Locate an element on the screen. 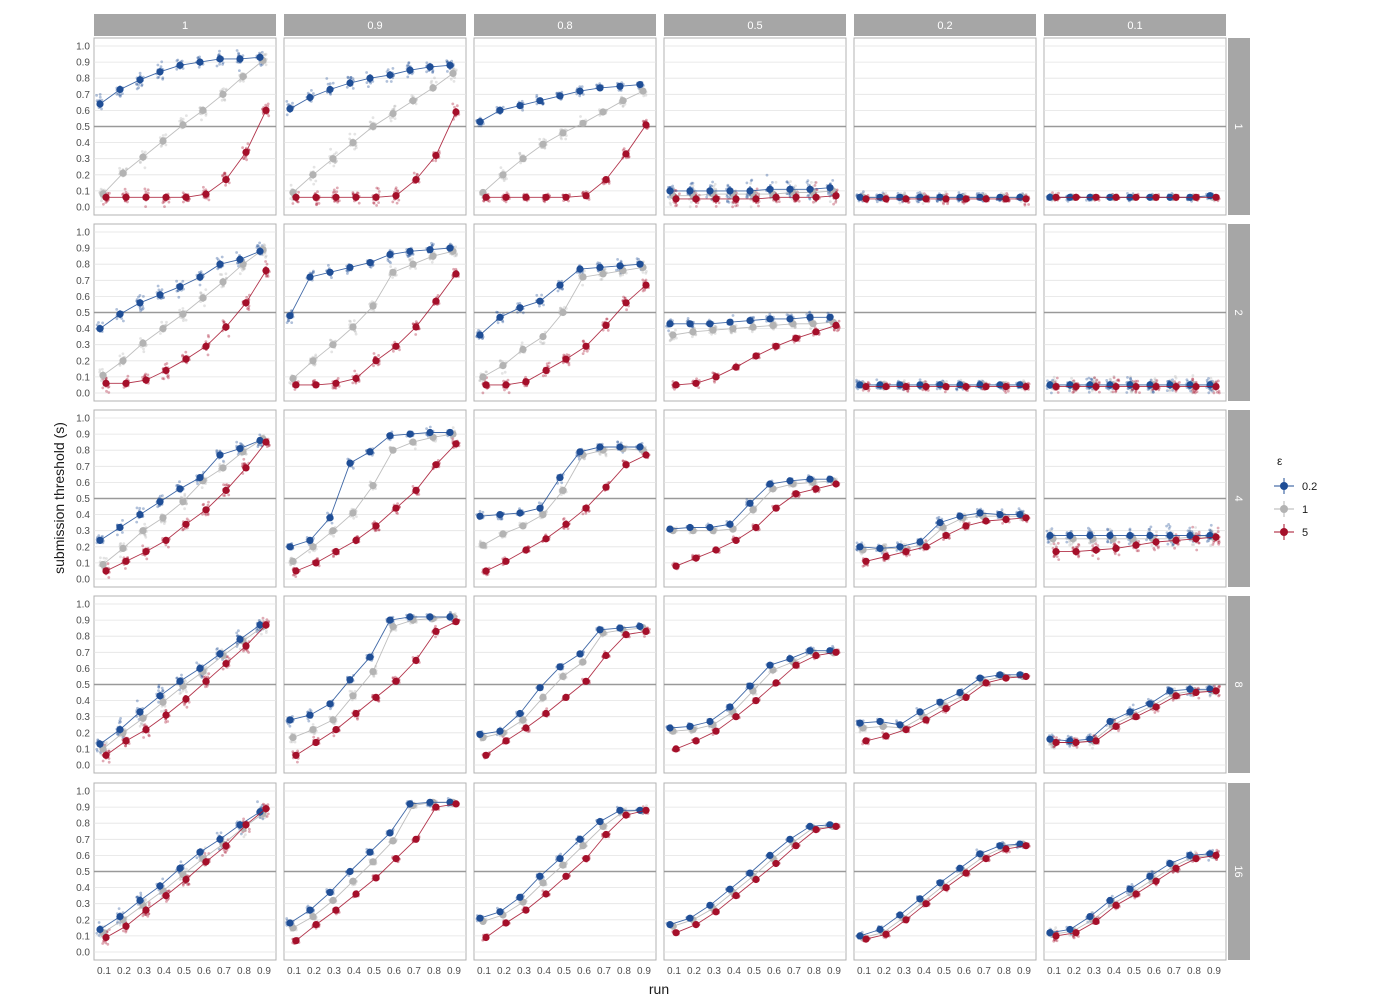 The height and width of the screenshot is (1000, 1378). row-strip-label-4: 16 is located at coordinates (1238, 871).